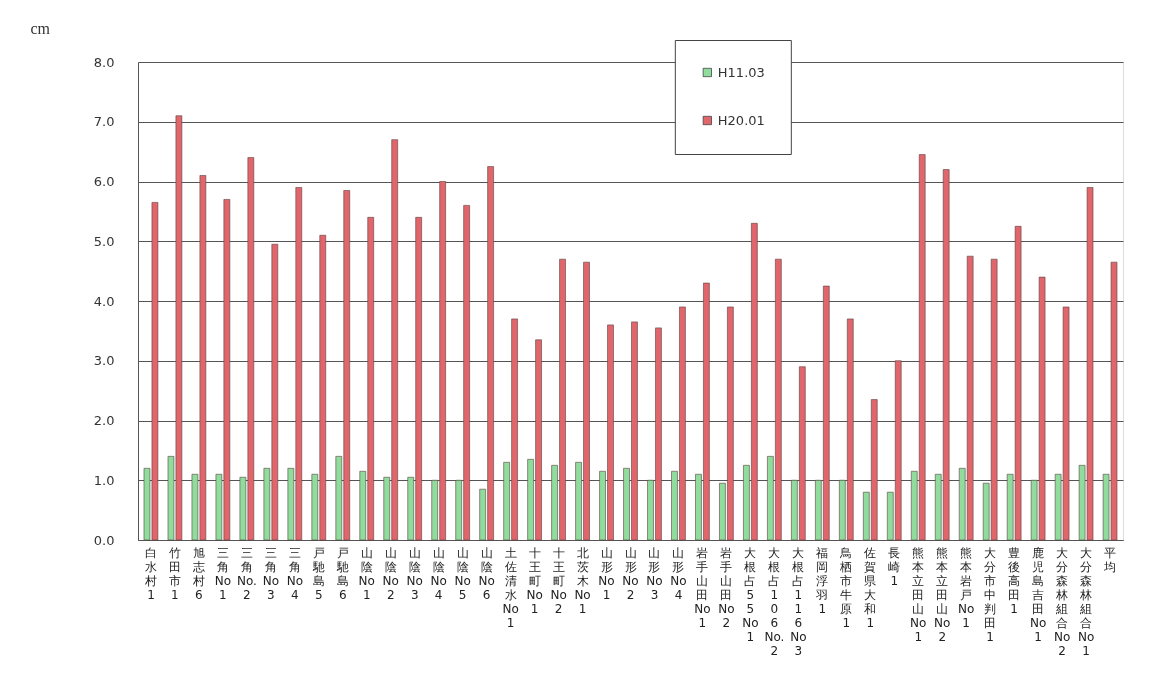  What do you see at coordinates (462, 573) in the screenshot?
I see `x-tick-label: 山陰 No 5` at bounding box center [462, 573].